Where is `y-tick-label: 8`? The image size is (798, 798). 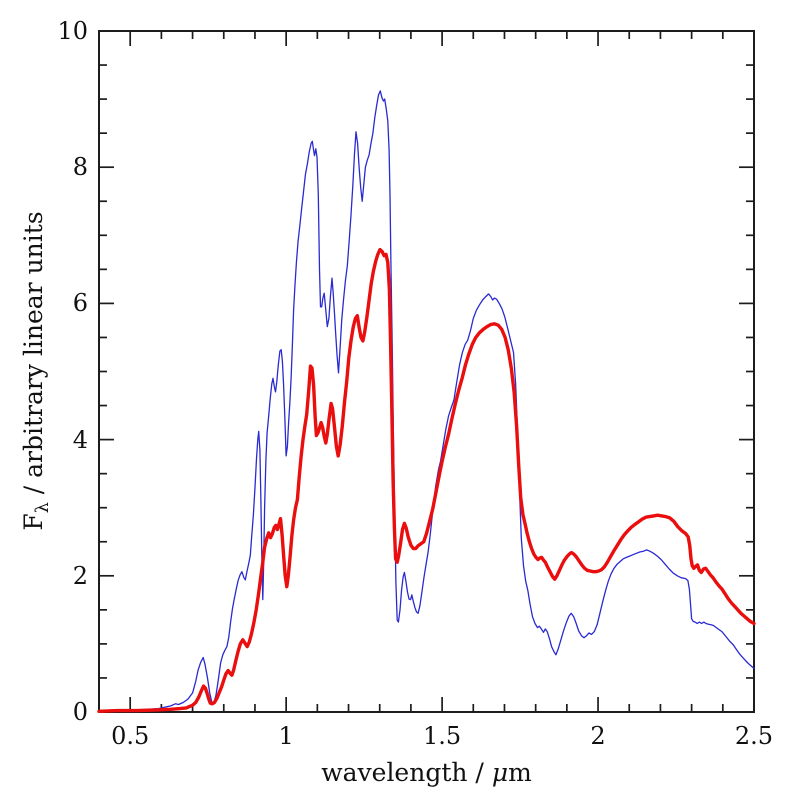
y-tick-label: 8 is located at coordinates (80, 167).